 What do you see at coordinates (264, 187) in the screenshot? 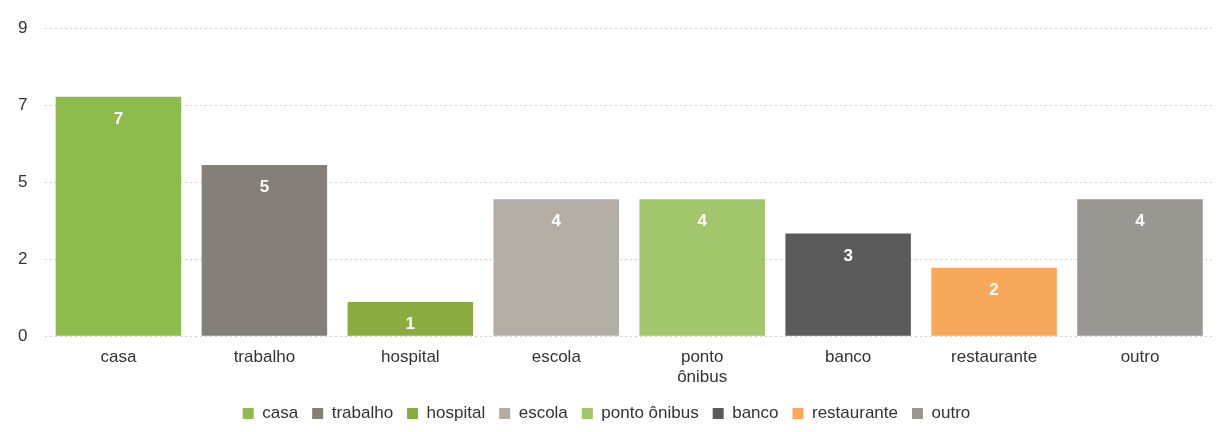
I see `data-label: 5` at bounding box center [264, 187].